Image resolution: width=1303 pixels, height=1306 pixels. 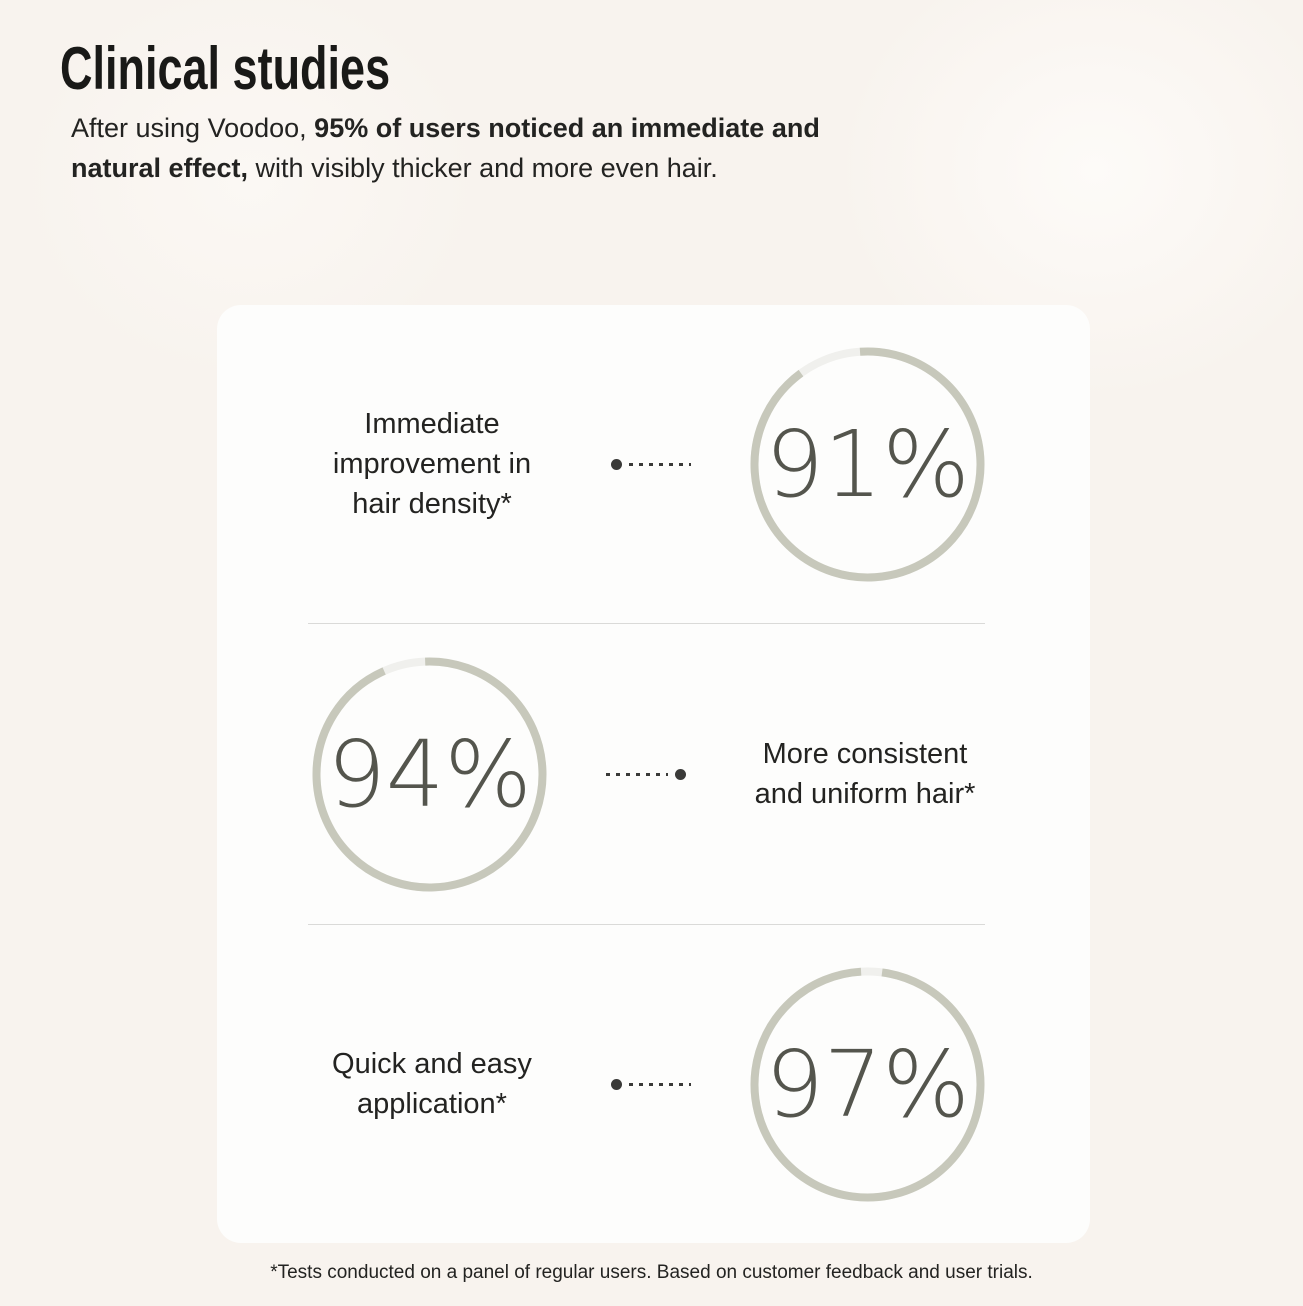 I want to click on stat-value: 97%, so click(x=867, y=1084).